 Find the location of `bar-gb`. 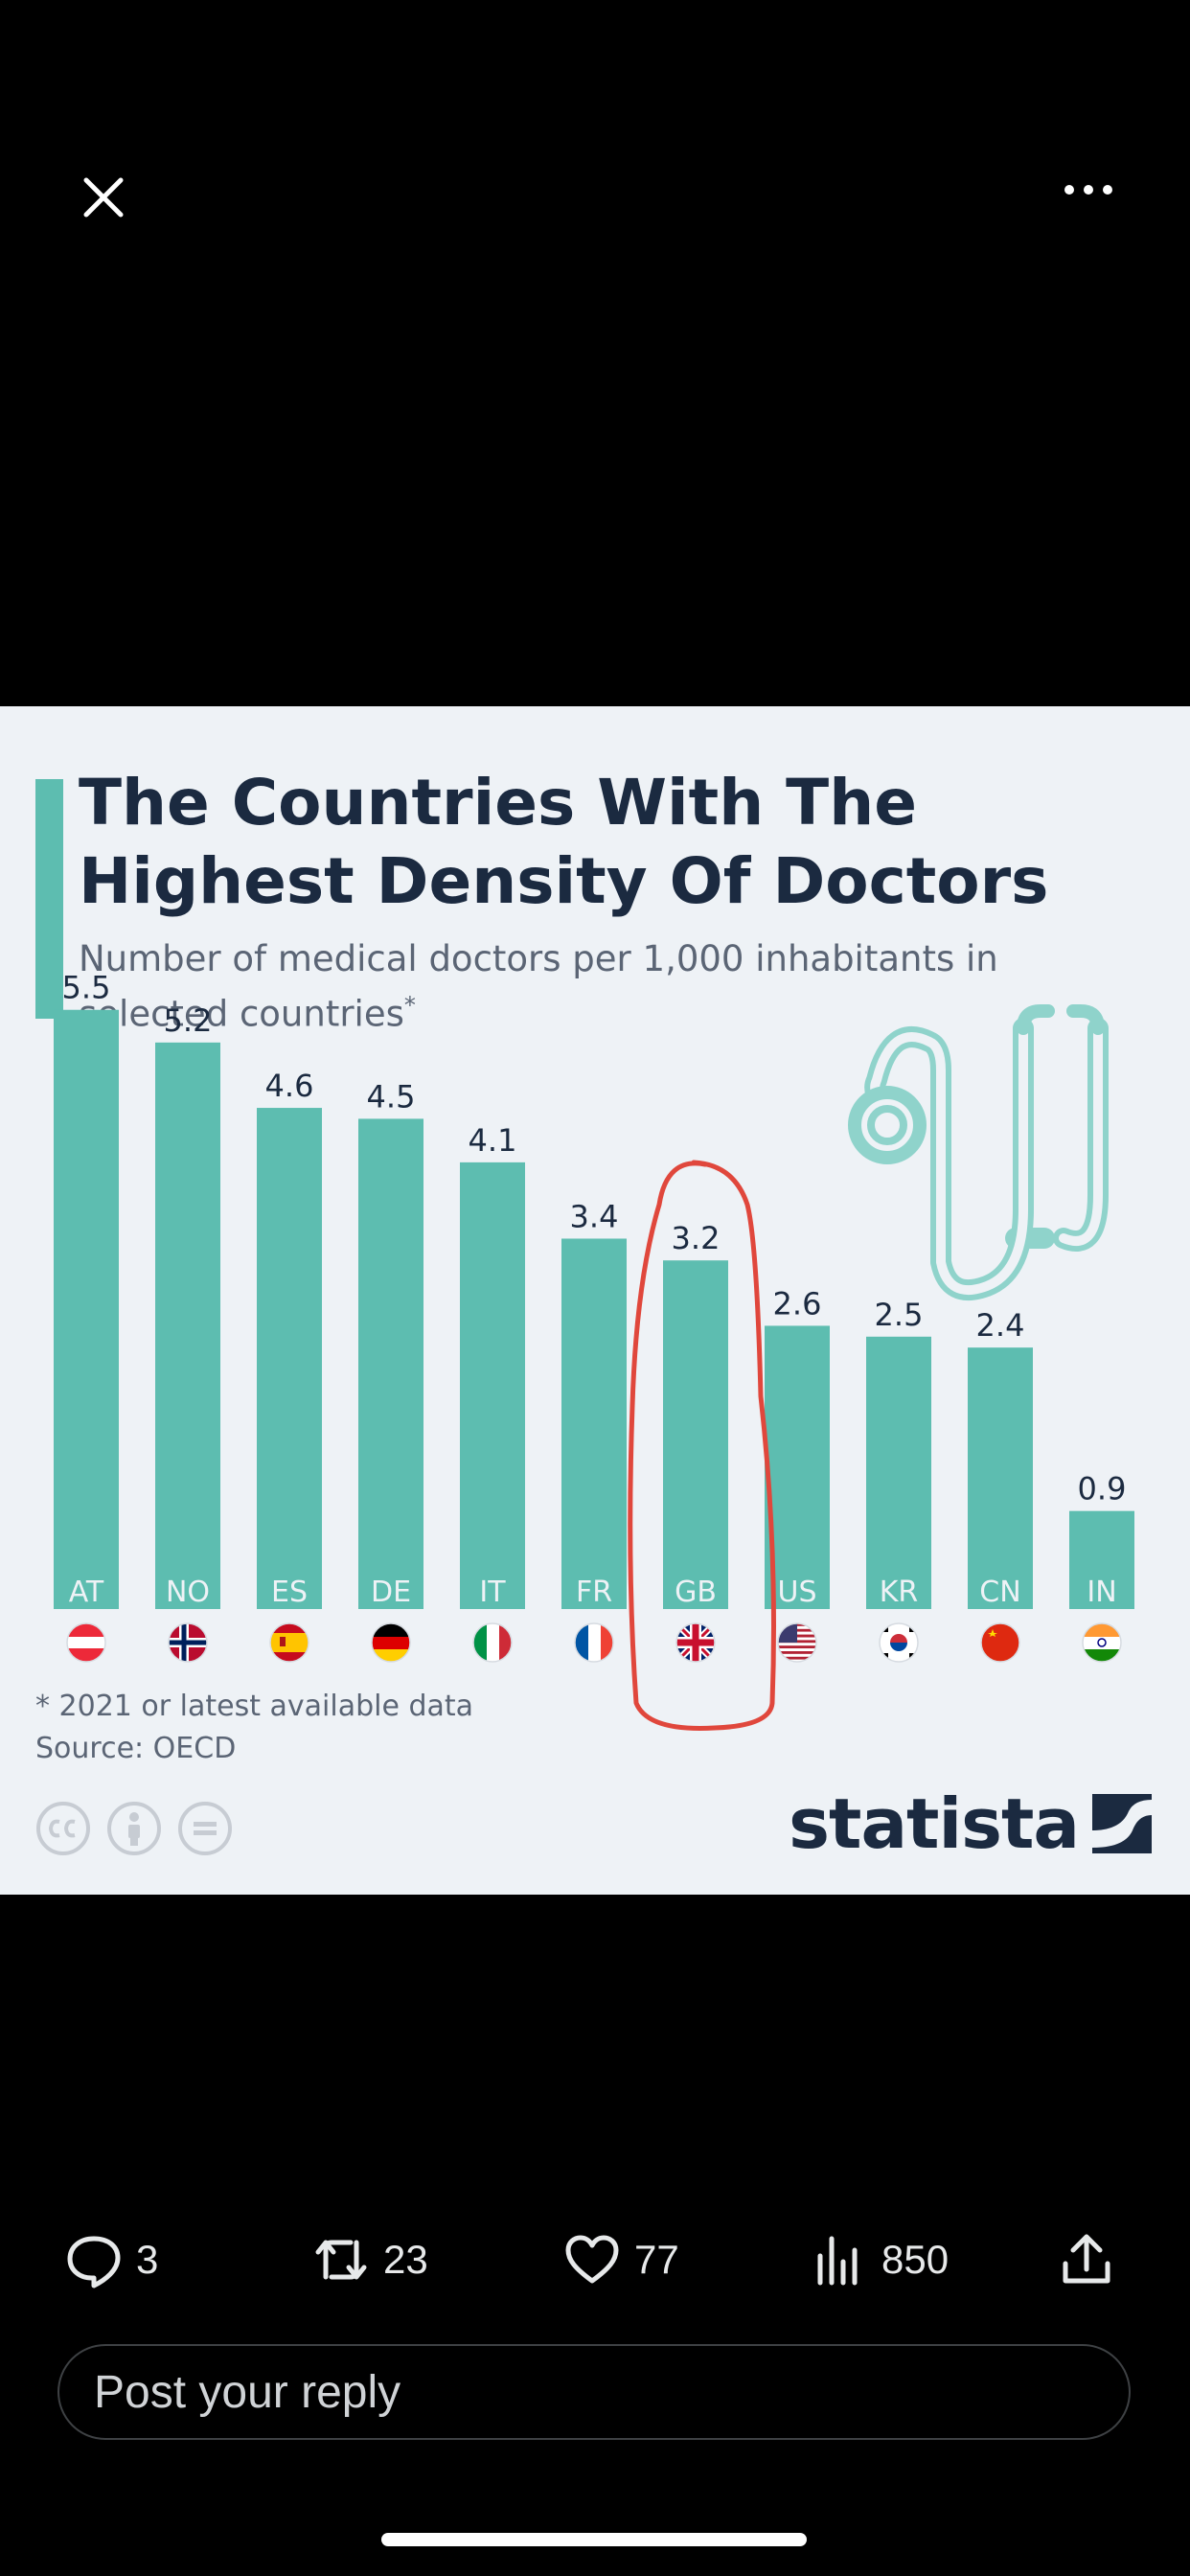

bar-gb is located at coordinates (696, 1434).